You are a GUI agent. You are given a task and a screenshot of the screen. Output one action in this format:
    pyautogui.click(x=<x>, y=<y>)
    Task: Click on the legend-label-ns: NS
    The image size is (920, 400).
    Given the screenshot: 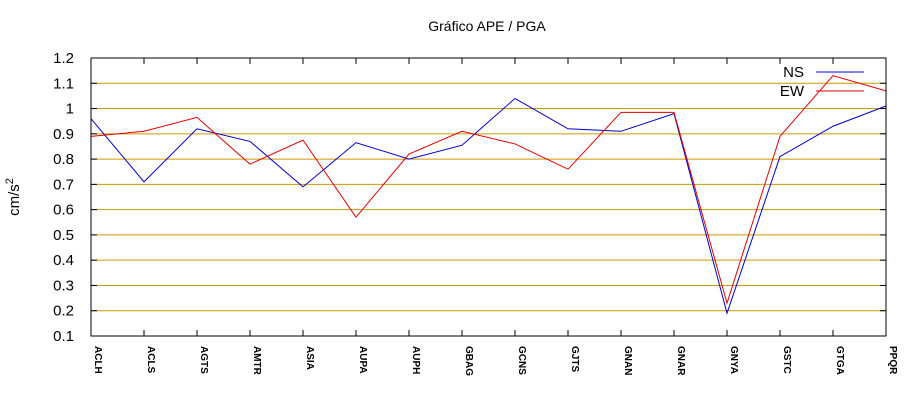 What is the action you would take?
    pyautogui.click(x=793, y=72)
    